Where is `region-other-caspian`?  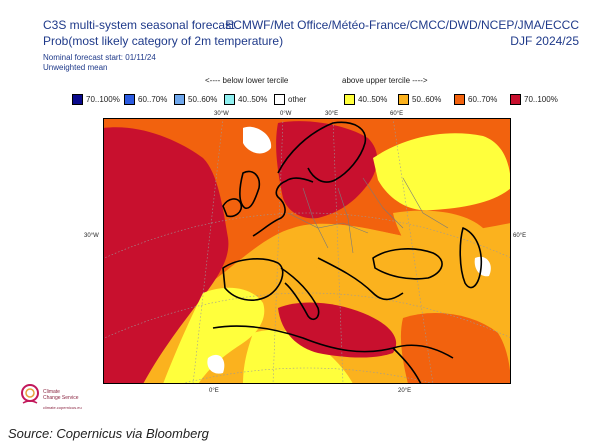 region-other-caspian is located at coordinates (482, 266).